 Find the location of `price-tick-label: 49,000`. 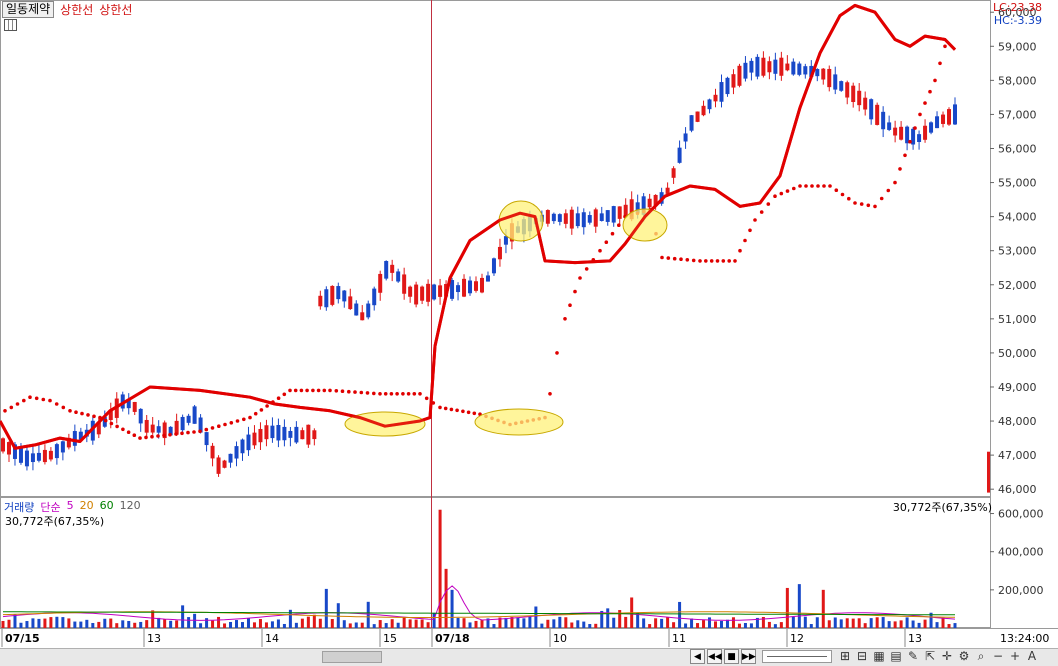

price-tick-label: 49,000 is located at coordinates (1017, 387).